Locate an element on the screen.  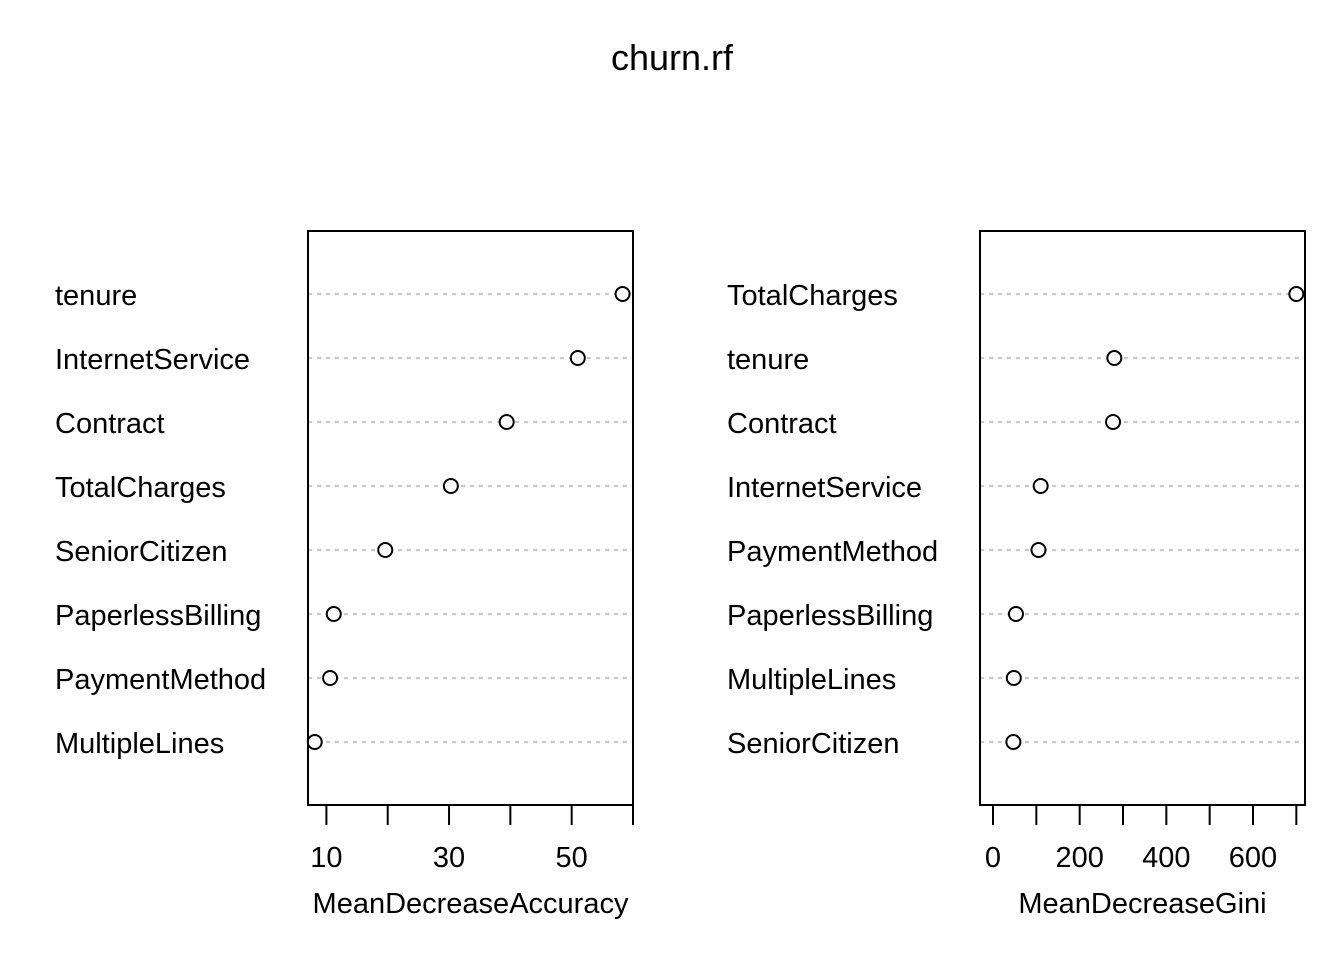
x-axis-label: MeanDecreaseGini is located at coordinates (1142, 904).